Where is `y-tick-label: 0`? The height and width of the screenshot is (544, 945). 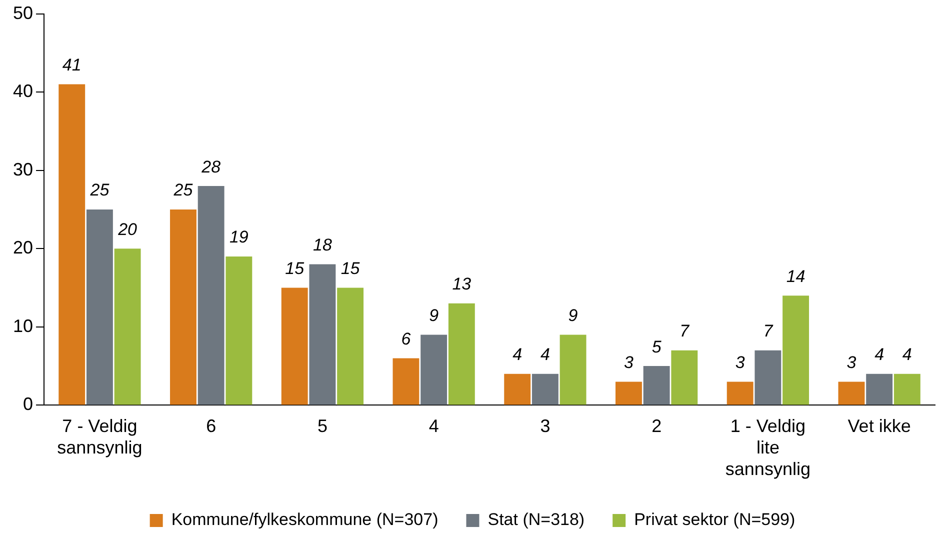
y-tick-label: 0 is located at coordinates (28, 404).